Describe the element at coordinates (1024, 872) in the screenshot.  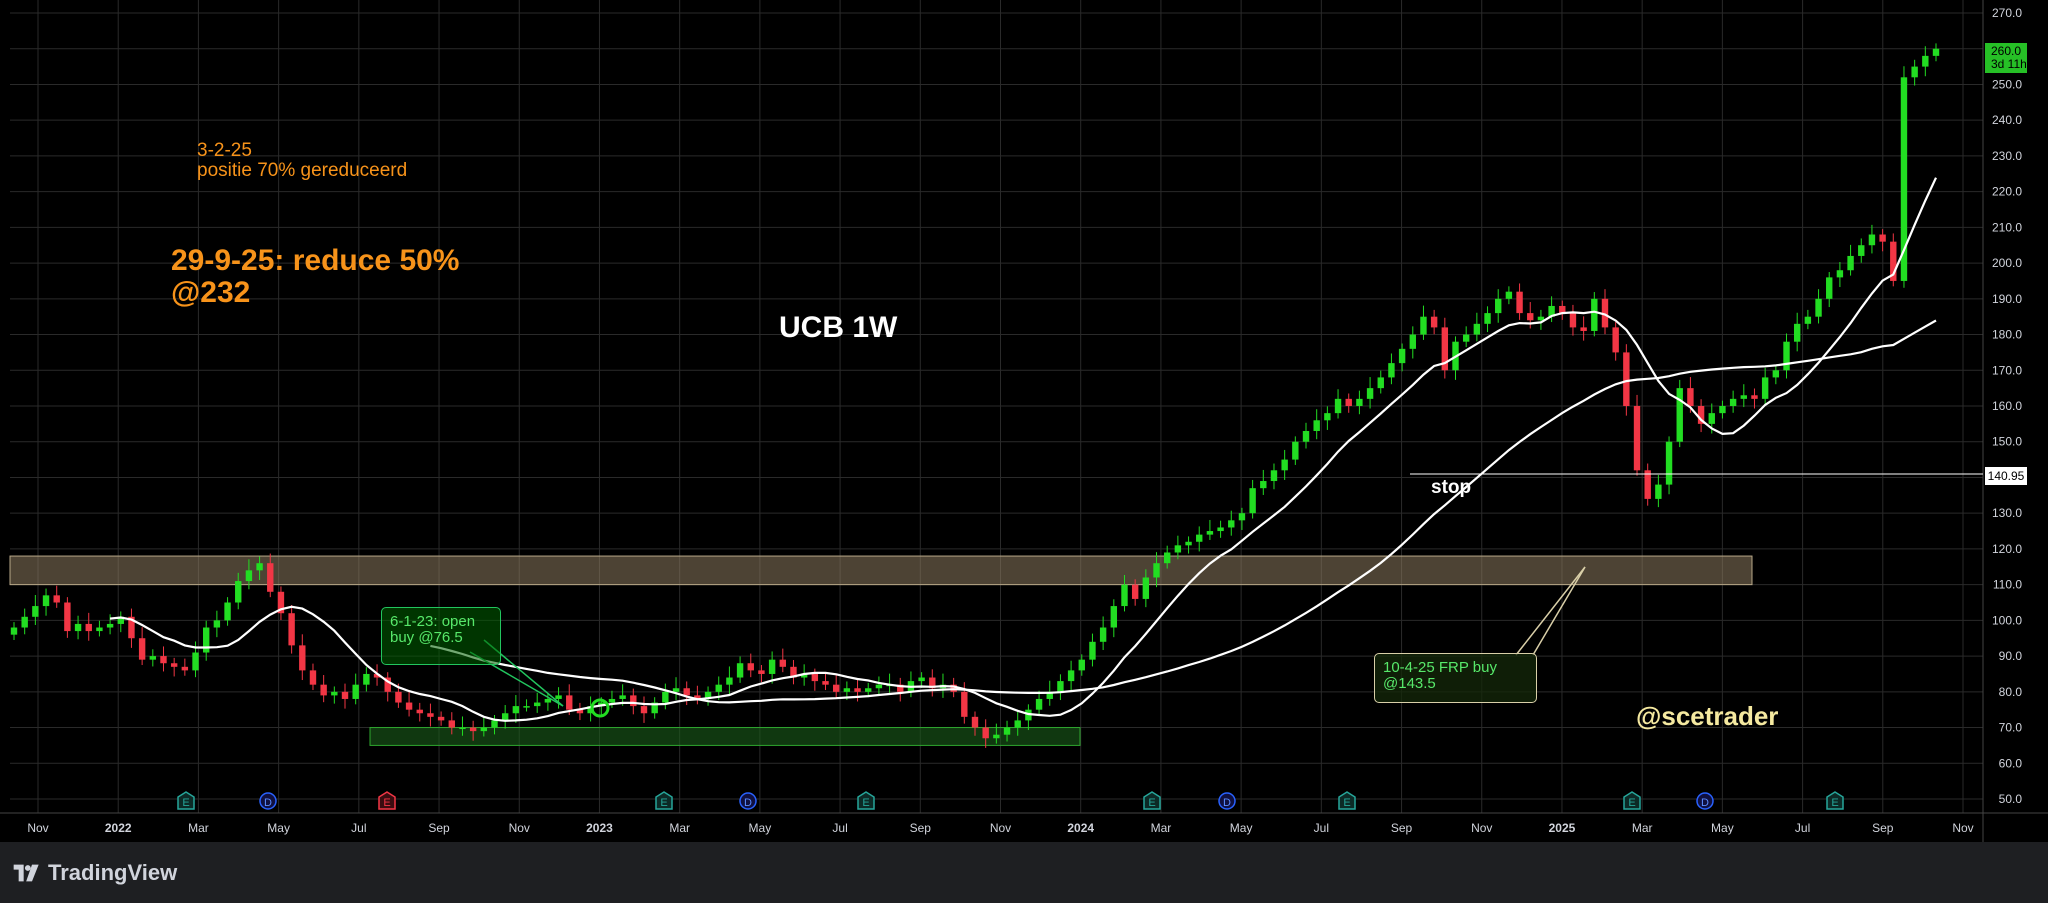
I see `footer-bar` at that location.